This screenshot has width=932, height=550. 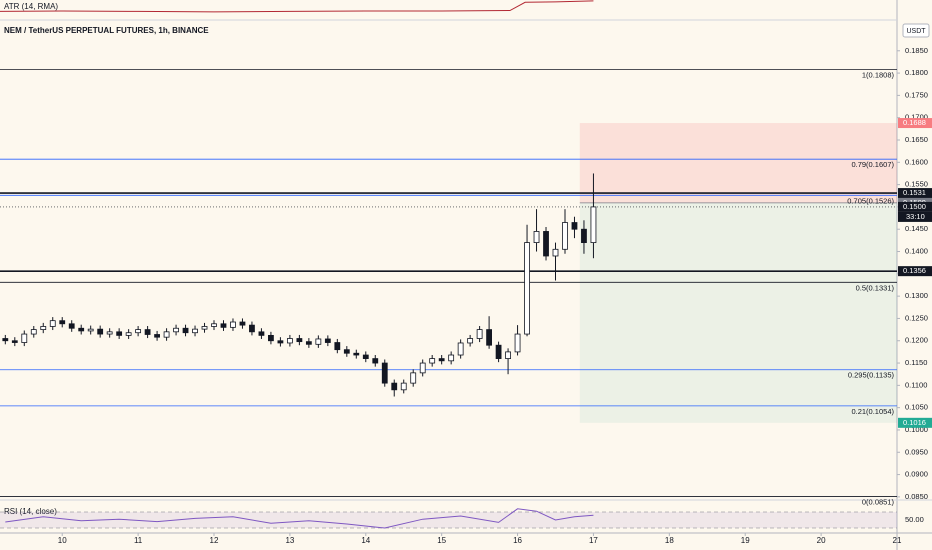 What do you see at coordinates (916, 451) in the screenshot?
I see `y-tick-label: 0.0950` at bounding box center [916, 451].